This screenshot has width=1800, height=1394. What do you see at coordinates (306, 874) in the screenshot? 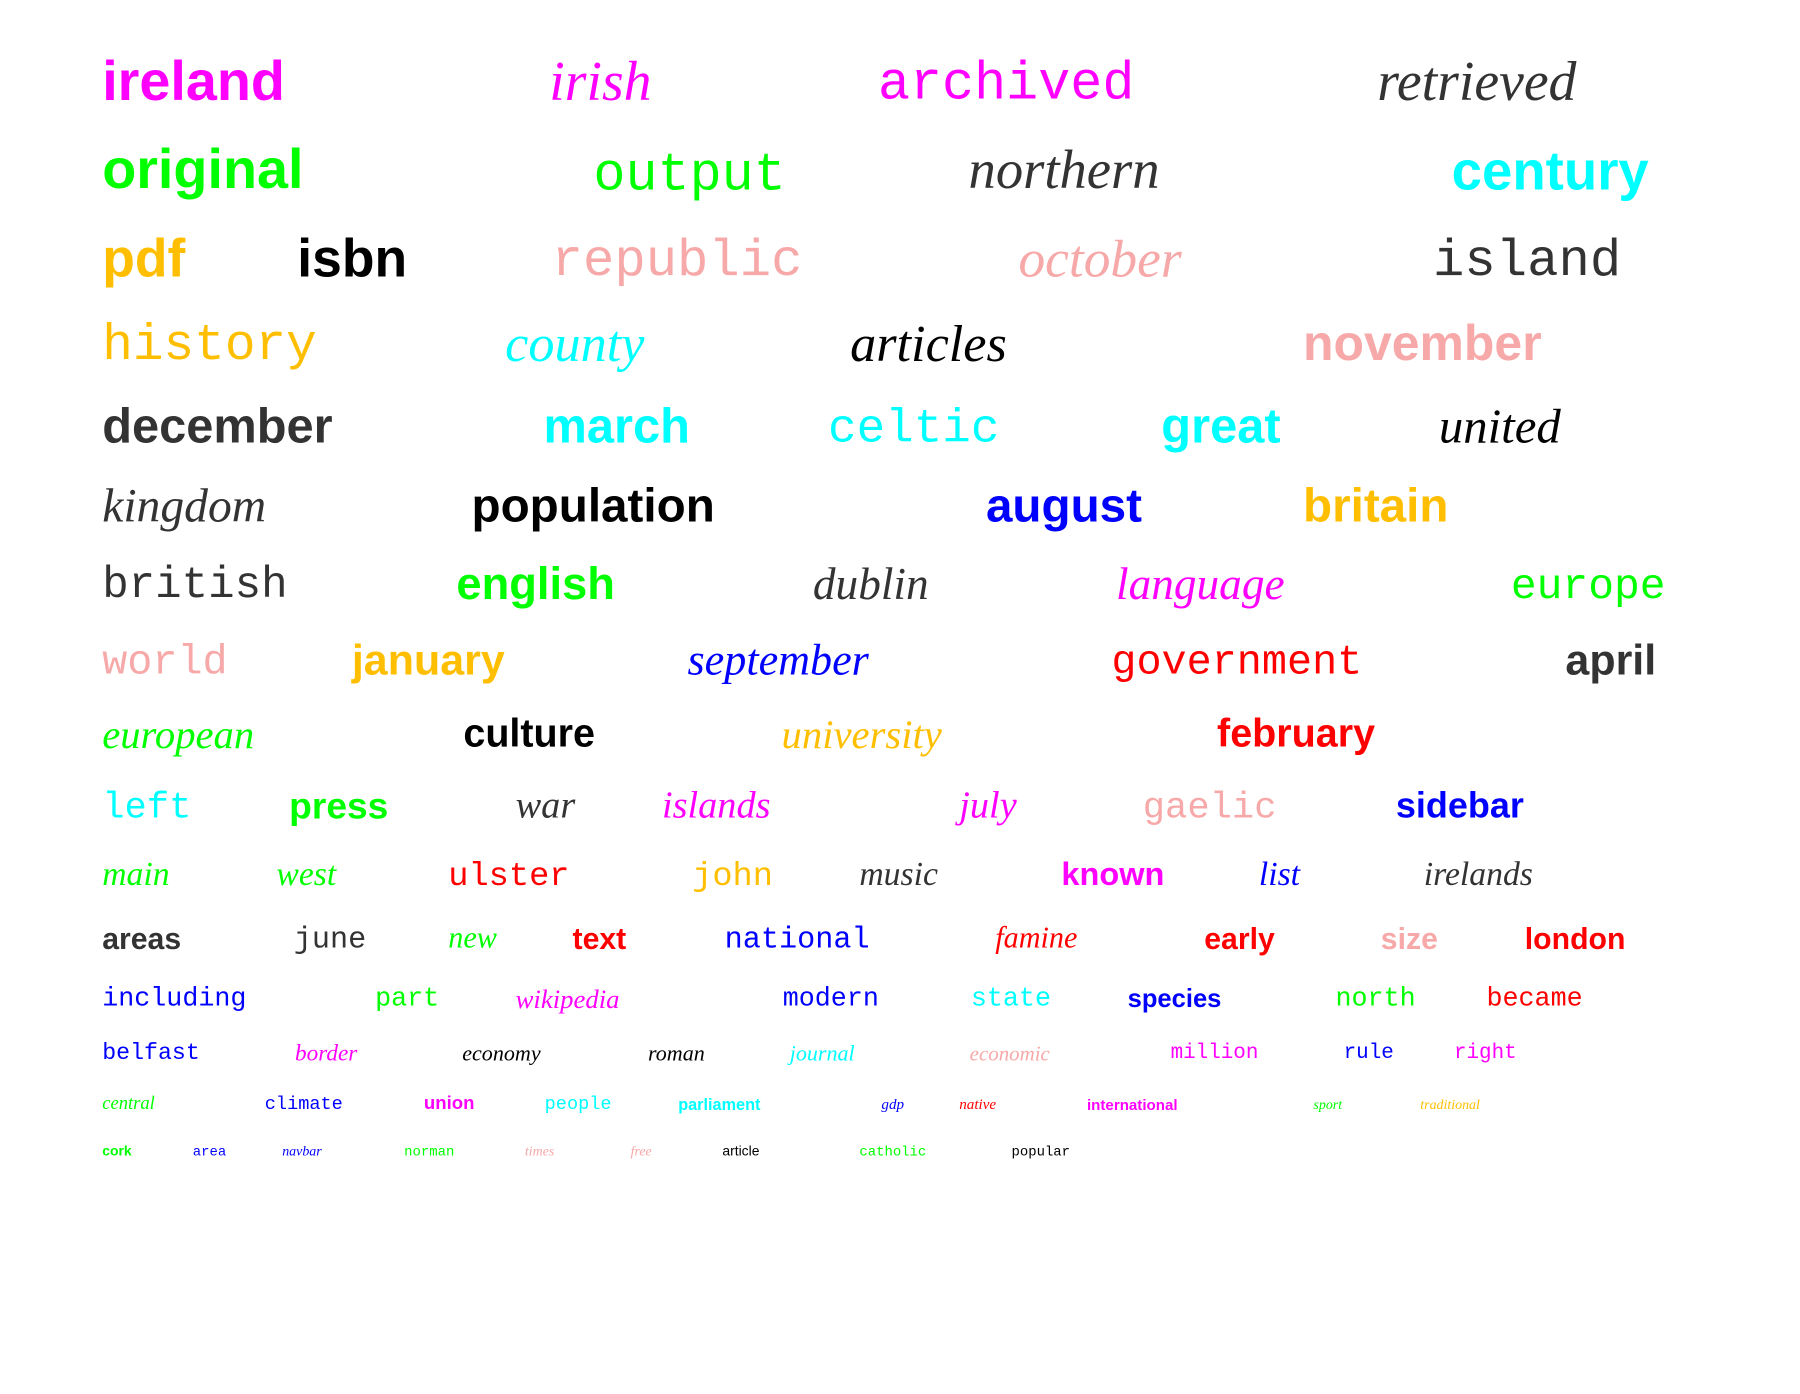
I see `word-west: west` at bounding box center [306, 874].